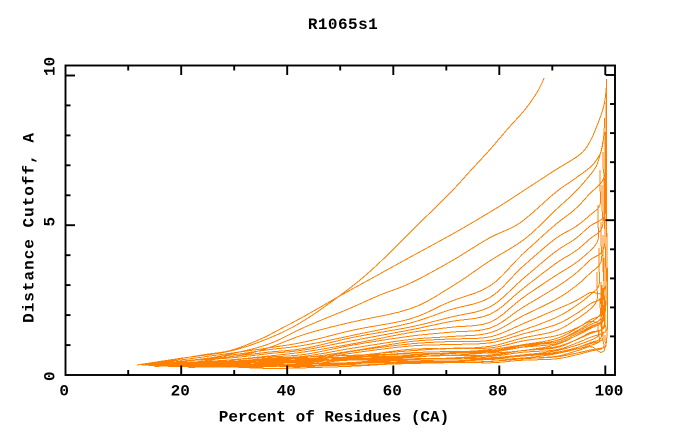 The width and height of the screenshot is (680, 445). Describe the element at coordinates (51, 222) in the screenshot. I see `svg-text: 5` at that location.